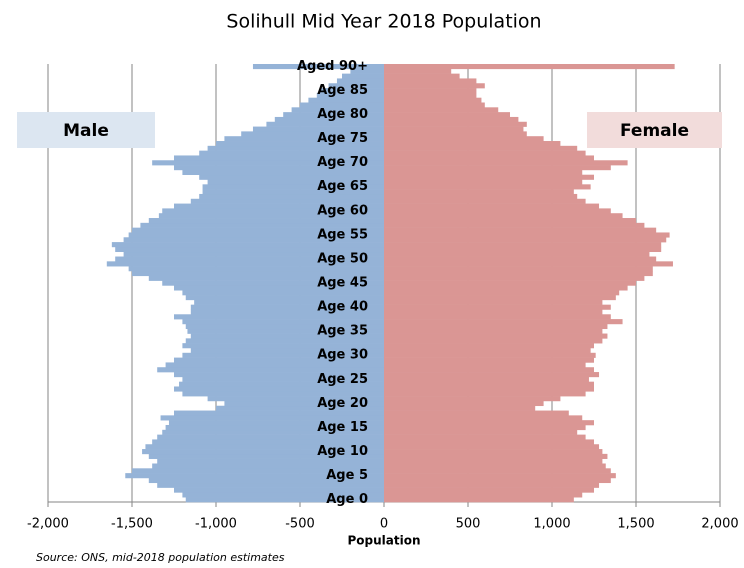 The image size is (744, 568). Describe the element at coordinates (216, 524) in the screenshot. I see `x-tick-label: -1,000` at that location.